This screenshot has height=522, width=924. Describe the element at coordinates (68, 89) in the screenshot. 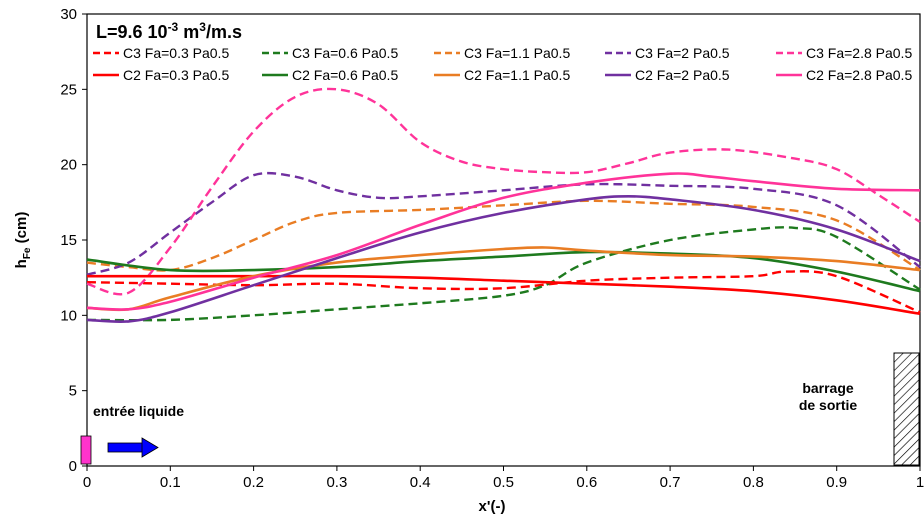

I see `y-tick-label: 25` at that location.